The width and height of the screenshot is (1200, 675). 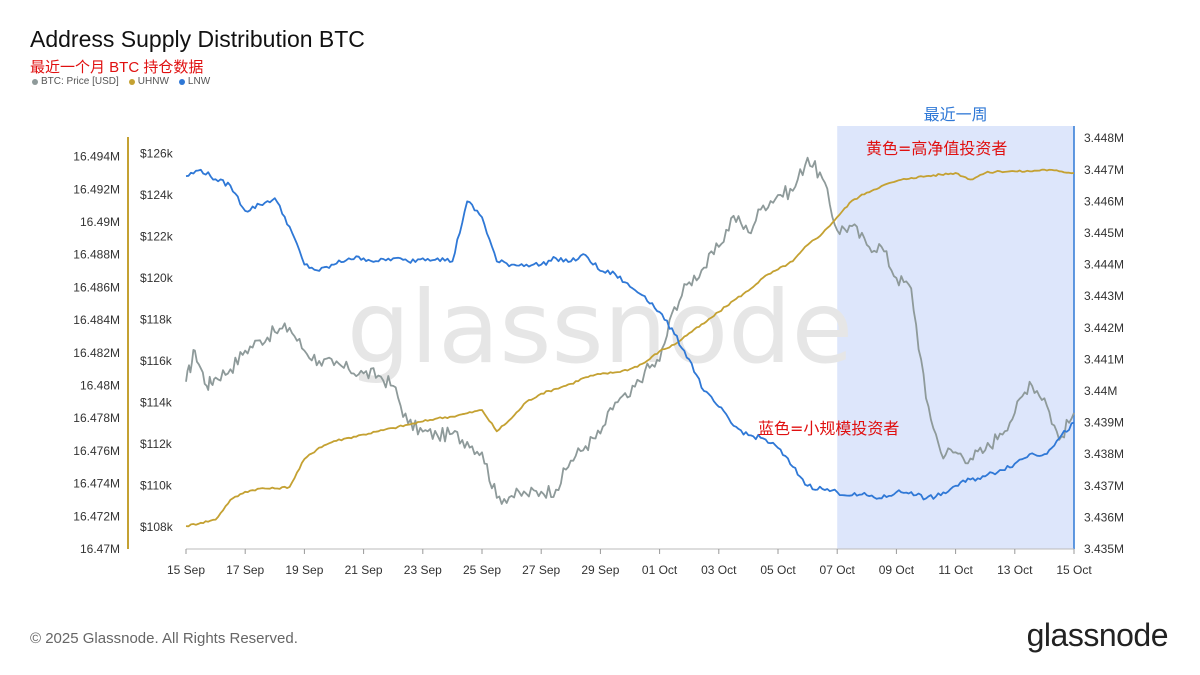 What do you see at coordinates (96, 484) in the screenshot?
I see `uhnw-tick-label: 16.474M` at bounding box center [96, 484].